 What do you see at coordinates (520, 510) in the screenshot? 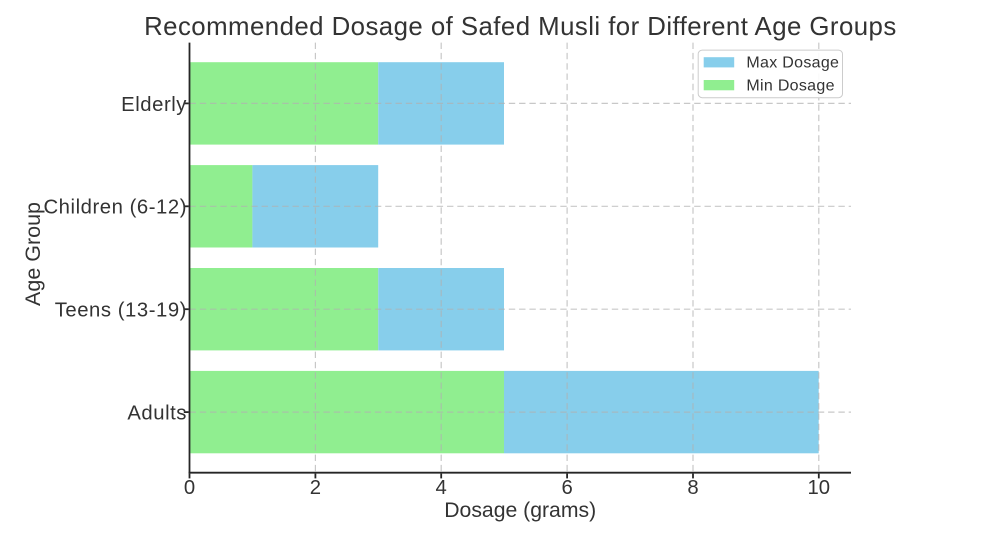
I see `svg-text: Dosage (grams)` at bounding box center [520, 510].